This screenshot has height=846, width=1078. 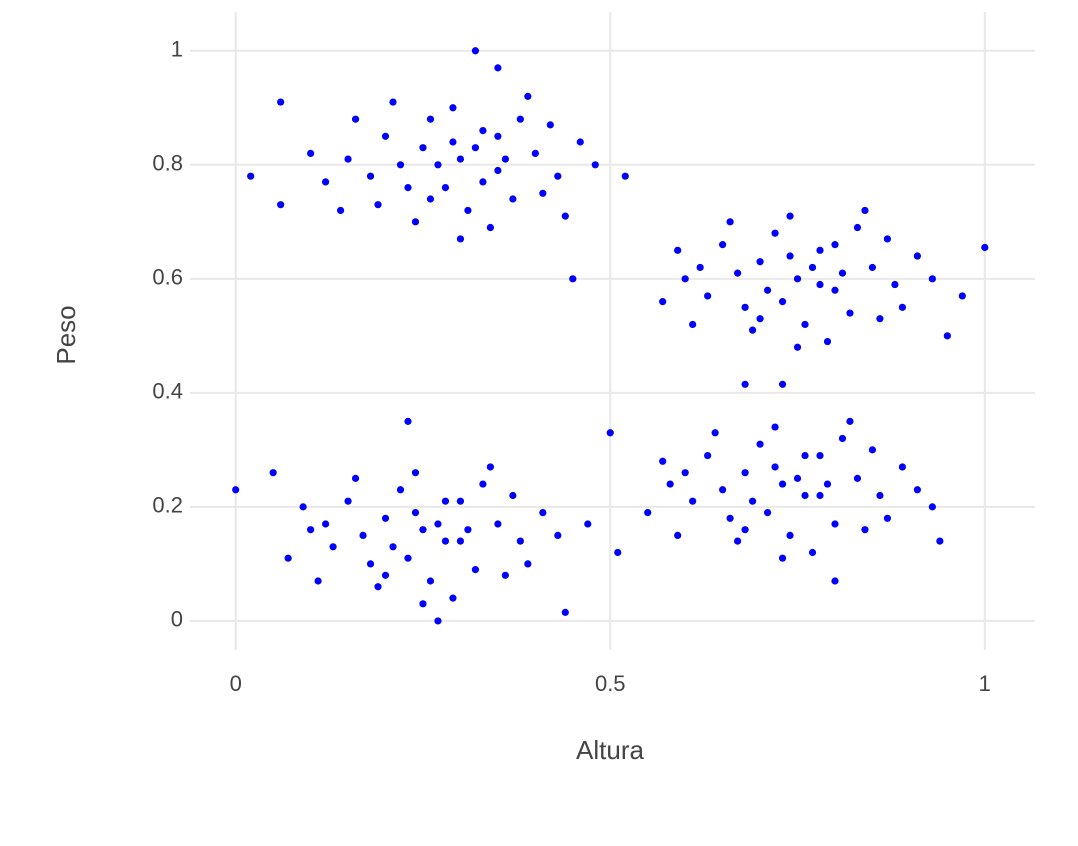 What do you see at coordinates (167, 277) in the screenshot?
I see `y-tick-label: 0.6` at bounding box center [167, 277].